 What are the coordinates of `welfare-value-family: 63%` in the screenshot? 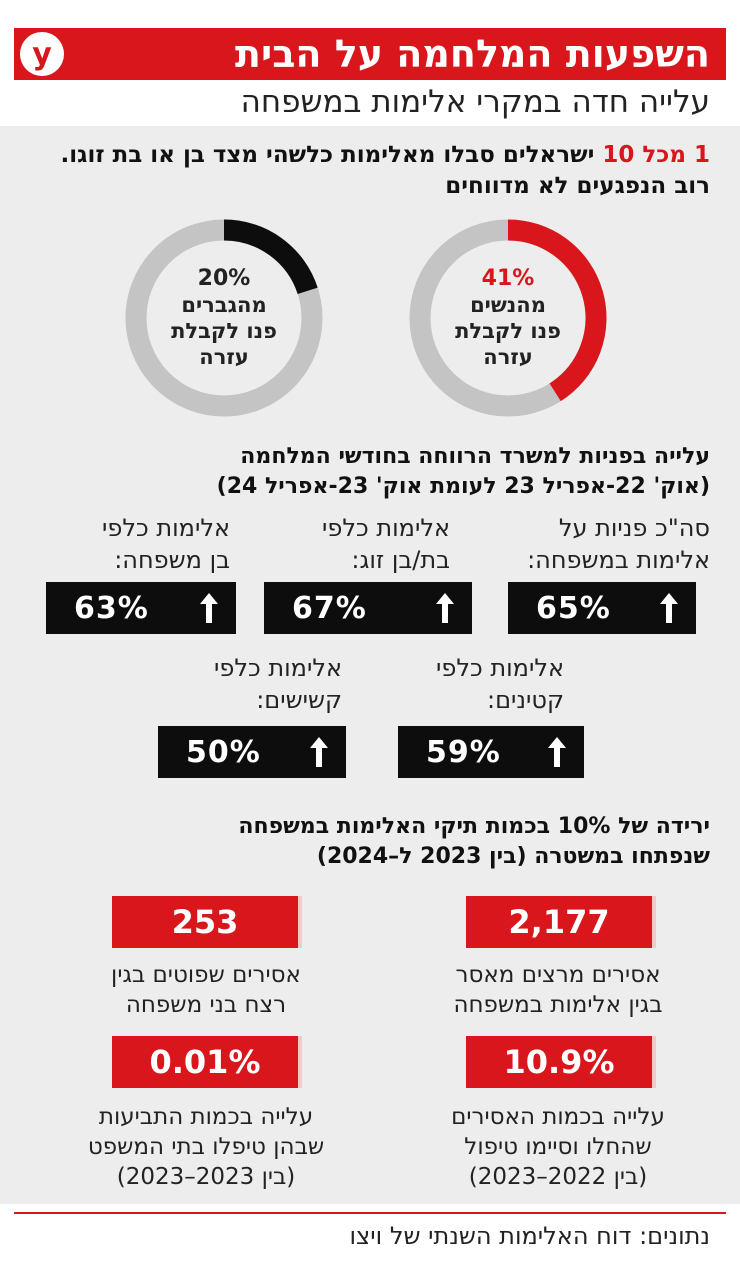 It's located at (141, 608).